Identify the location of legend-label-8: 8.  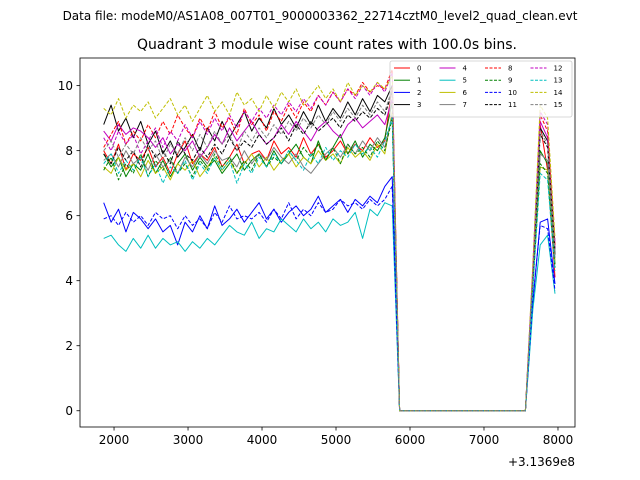
(510, 69).